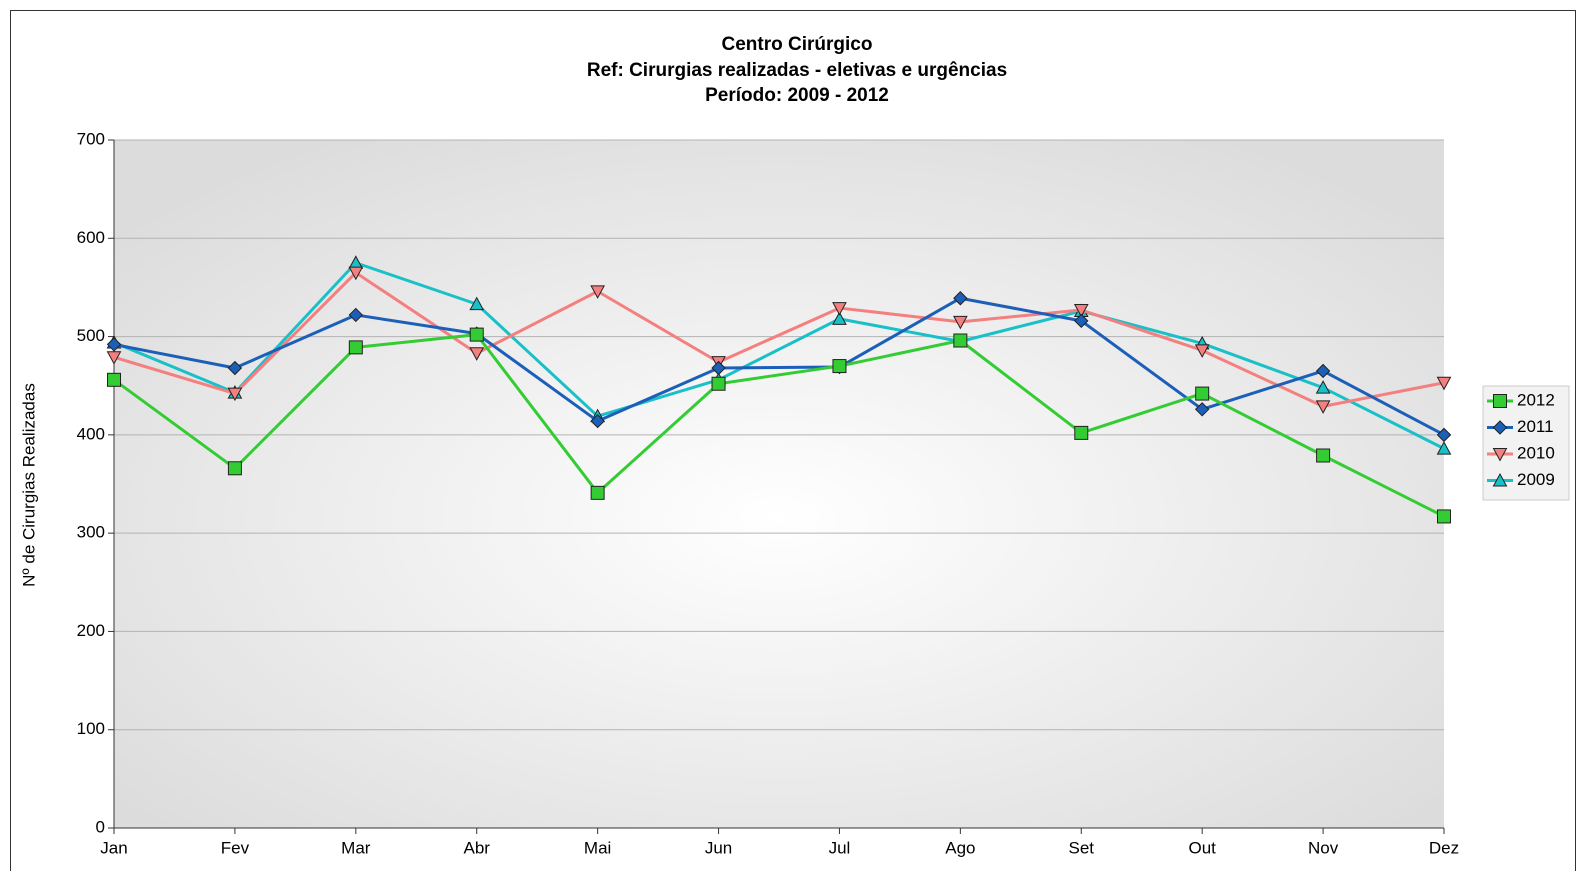 The height and width of the screenshot is (871, 1576). I want to click on y-tick-label: 300, so click(91, 532).